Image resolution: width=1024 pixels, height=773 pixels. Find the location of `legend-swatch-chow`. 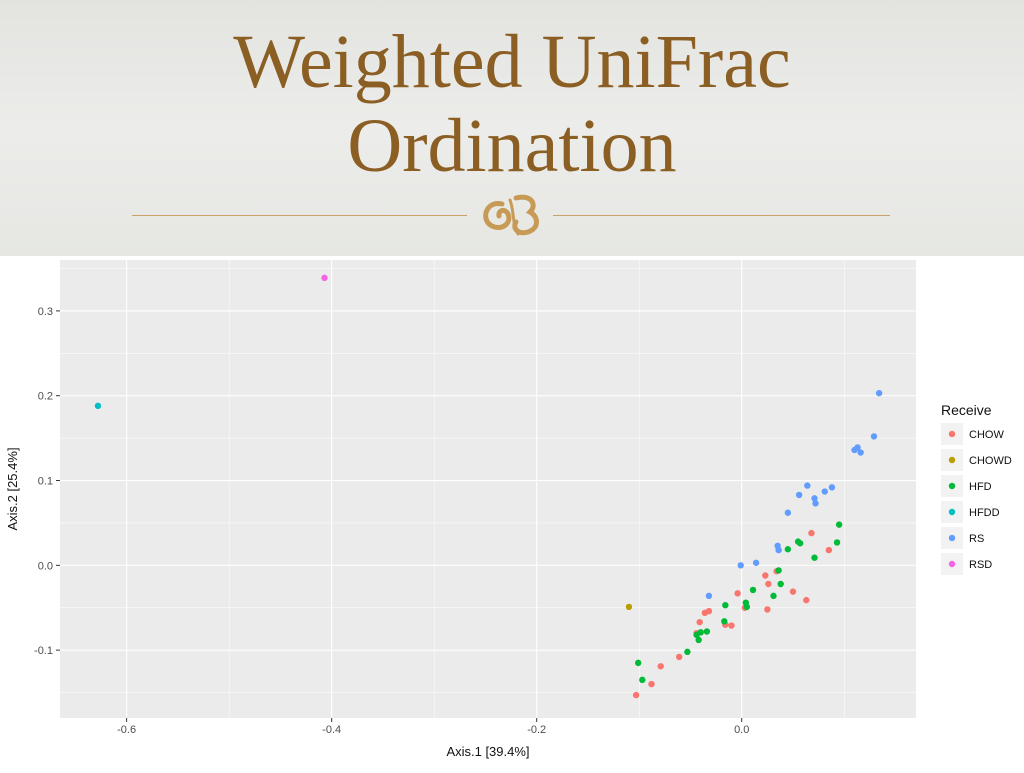

legend-swatch-chow is located at coordinates (952, 434).